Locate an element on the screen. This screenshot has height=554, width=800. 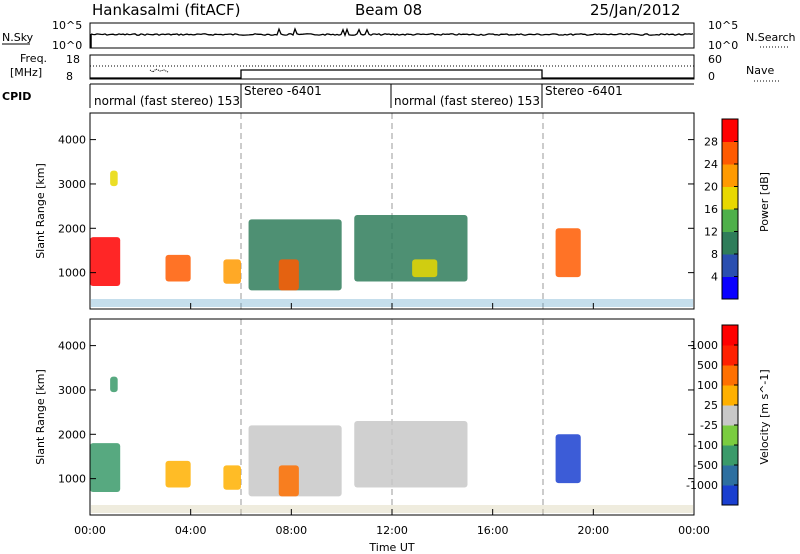
power-colorbar: 4 8 12 16 20 24 28 is located at coordinates (721, 209).